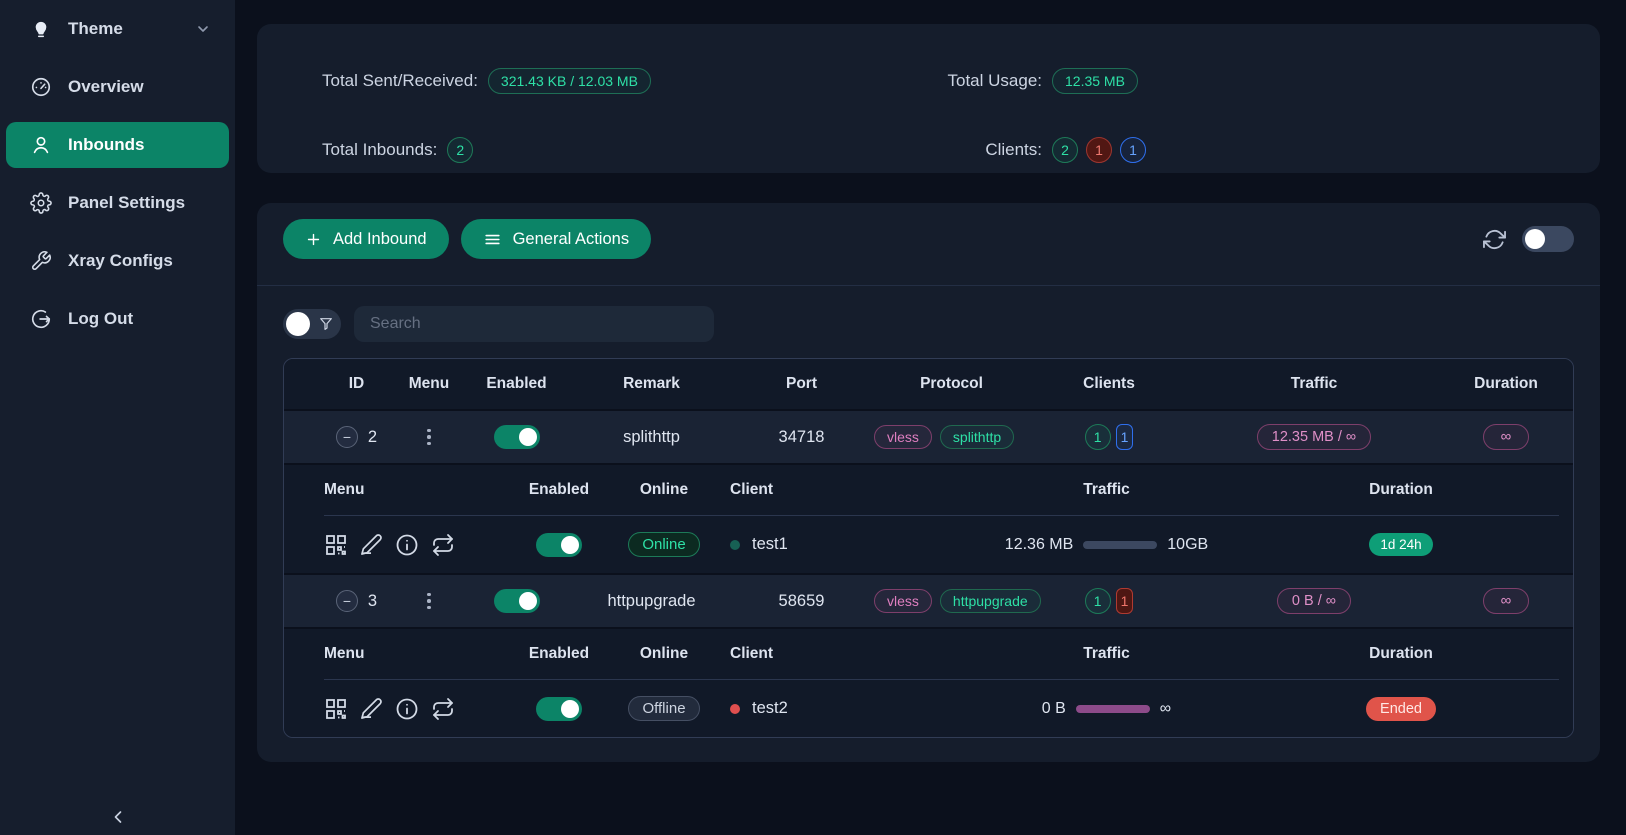  What do you see at coordinates (1314, 383) in the screenshot?
I see `col-header-traffic: Traffic` at bounding box center [1314, 383].